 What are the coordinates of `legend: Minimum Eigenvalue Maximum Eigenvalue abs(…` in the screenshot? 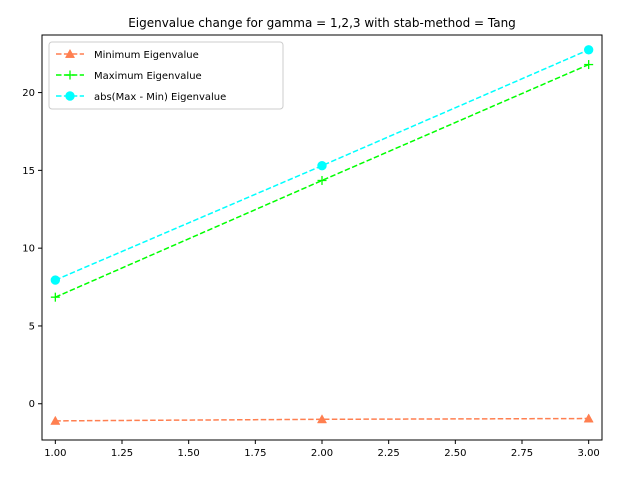 It's located at (166, 75).